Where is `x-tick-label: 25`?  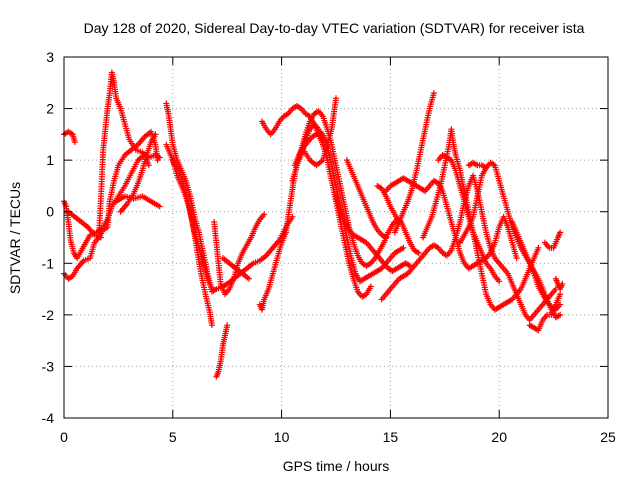 x-tick-label: 25 is located at coordinates (608, 437).